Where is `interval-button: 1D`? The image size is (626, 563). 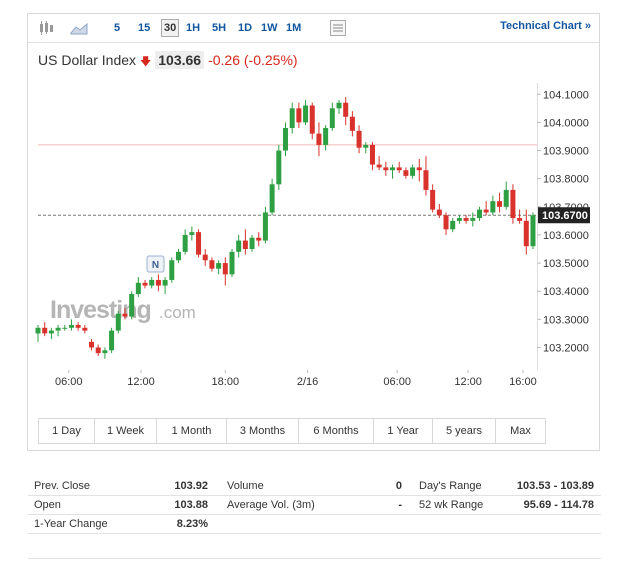
interval-button: 1D is located at coordinates (245, 28).